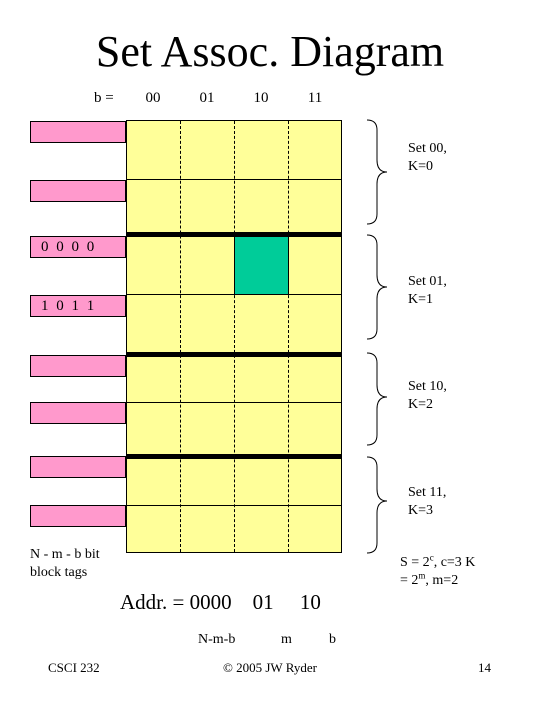  What do you see at coordinates (442, 580) in the screenshot?
I see `formula-part: , m=2` at bounding box center [442, 580].